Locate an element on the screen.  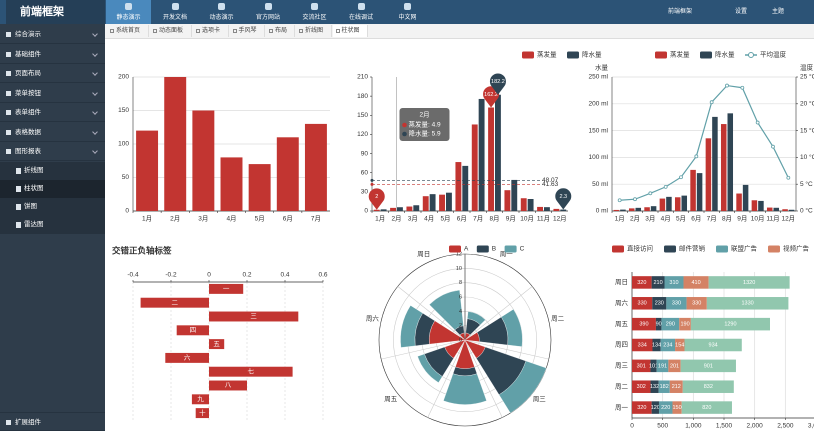
tab-label: 系统首页 is located at coordinates (128, 31).